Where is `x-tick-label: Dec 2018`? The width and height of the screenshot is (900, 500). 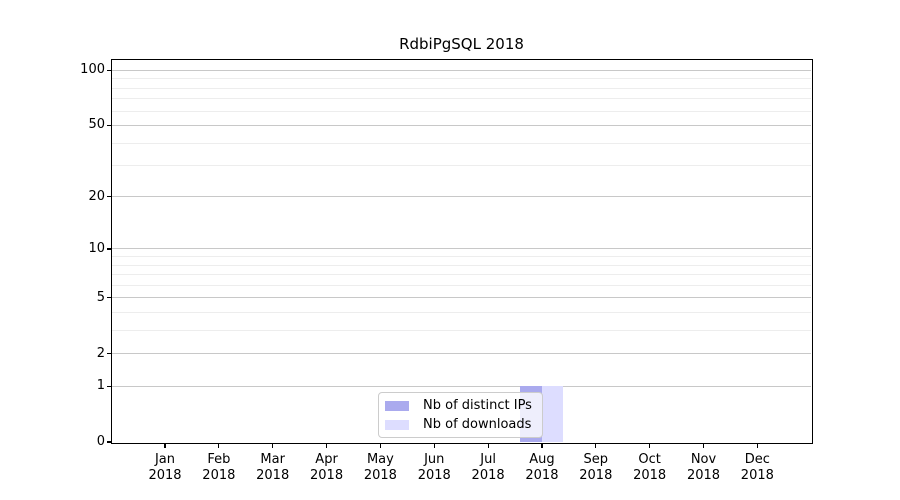 x-tick-label: Dec 2018 is located at coordinates (757, 467).